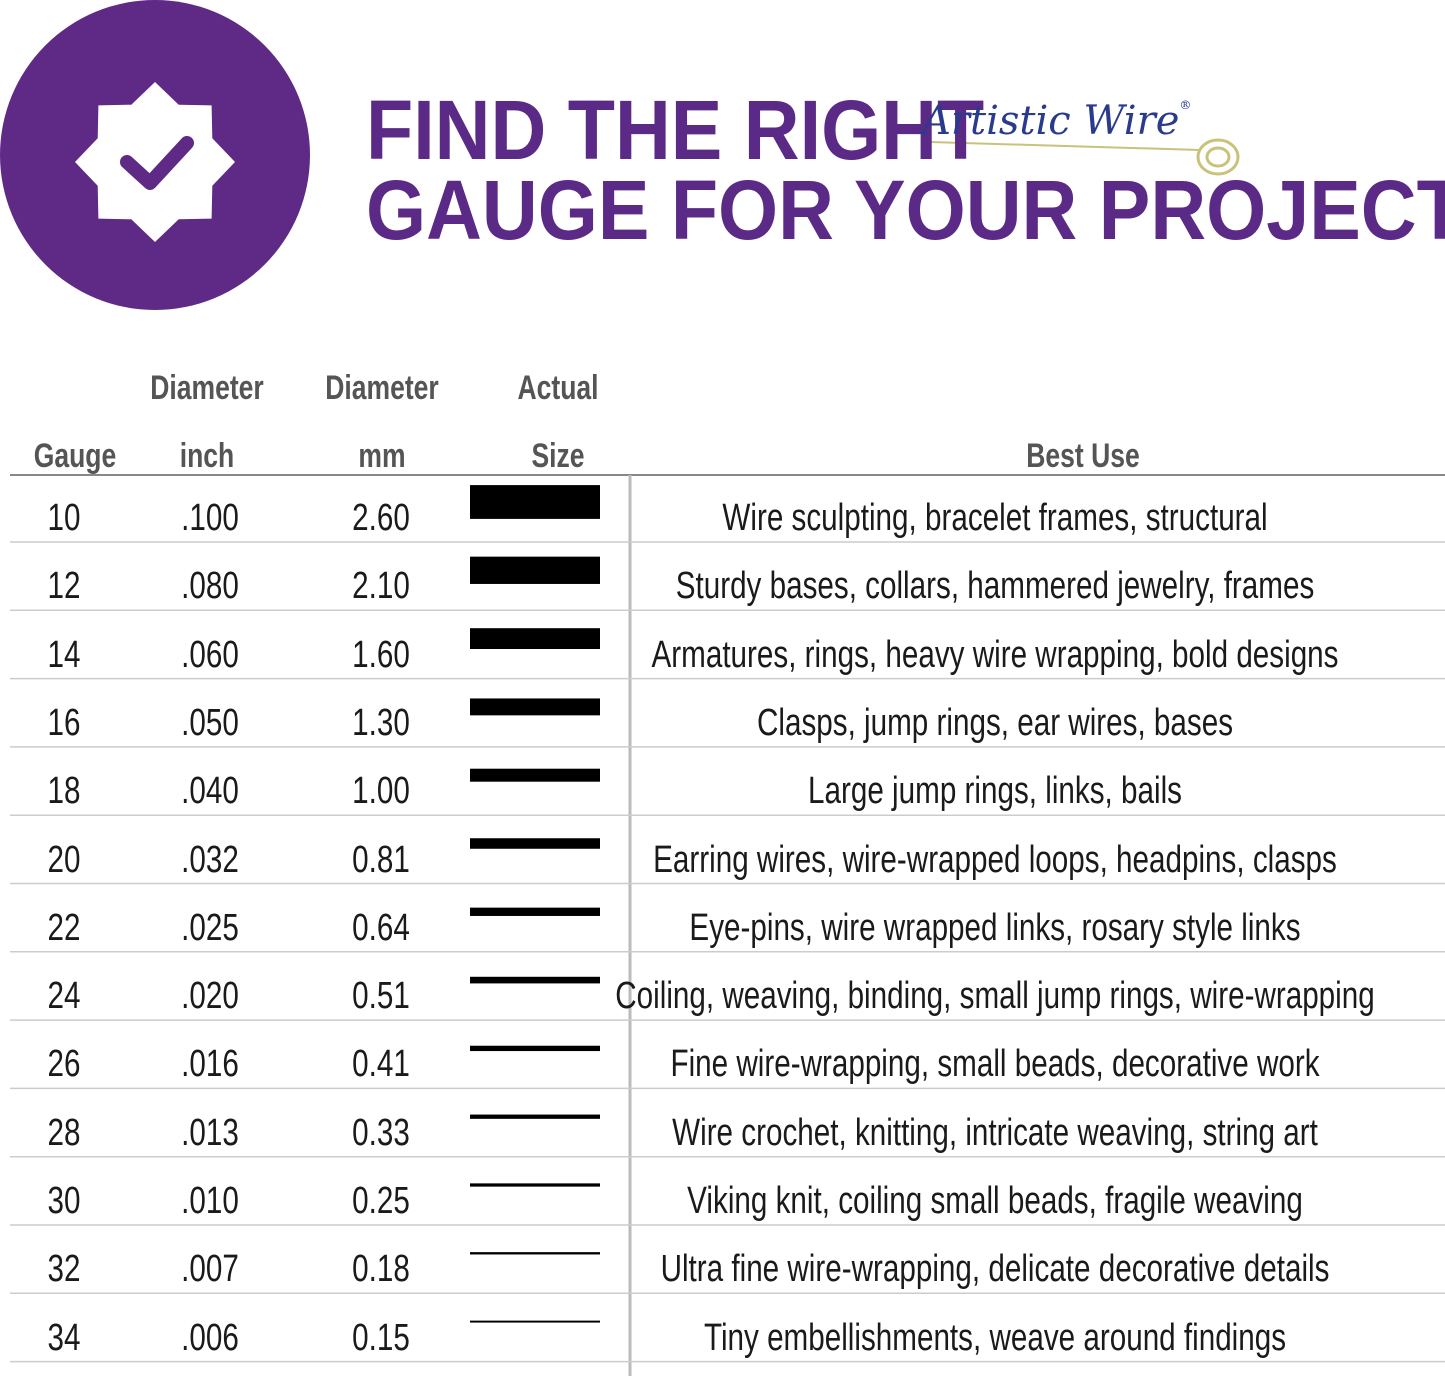 The image size is (1445, 1376). Describe the element at coordinates (381, 1201) in the screenshot. I see `diameter-mm: 0.25` at that location.